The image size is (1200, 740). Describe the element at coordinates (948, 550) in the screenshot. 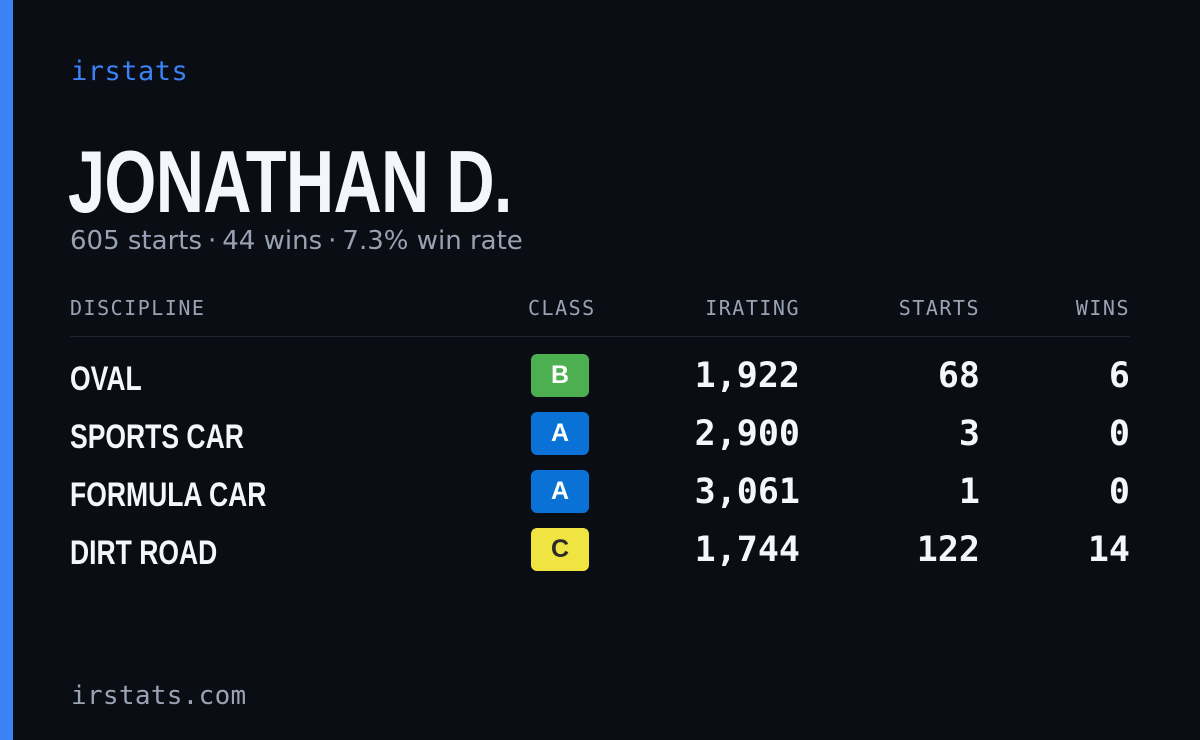

I see `starts-value: 122` at that location.